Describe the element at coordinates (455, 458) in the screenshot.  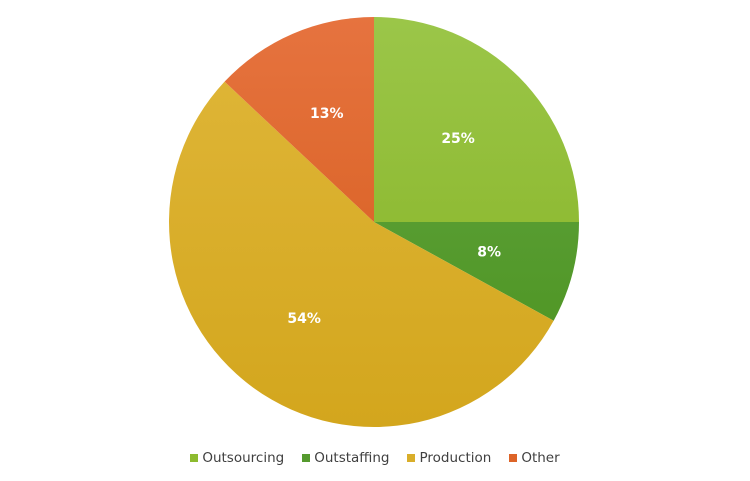
I see `legend-label: Production` at that location.